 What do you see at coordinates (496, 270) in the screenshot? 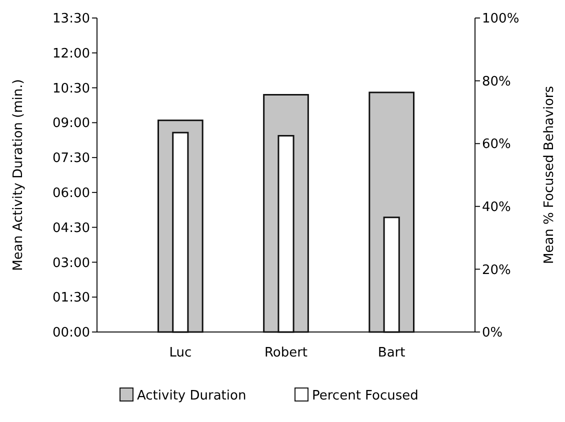
I see `y2-tick-label: 20%` at bounding box center [496, 270].